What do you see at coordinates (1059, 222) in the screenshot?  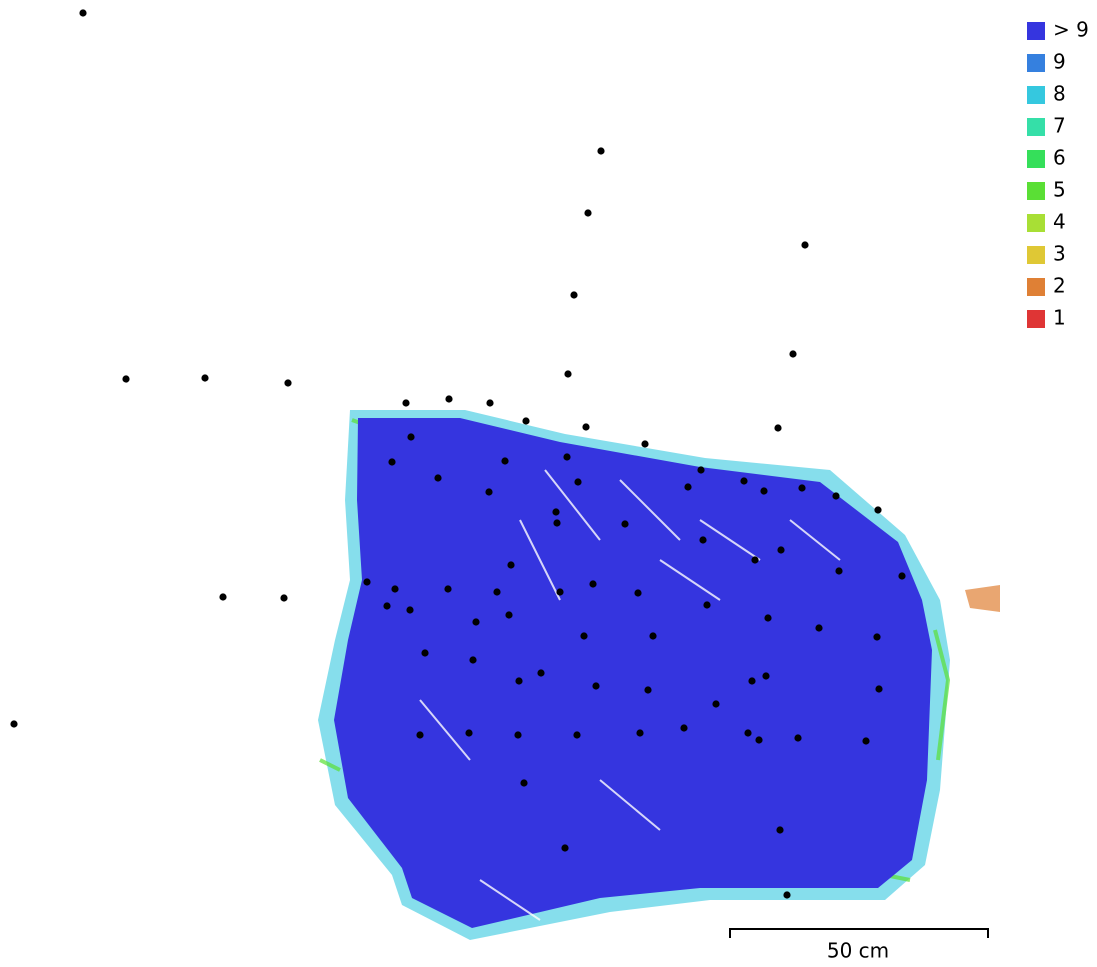 I see `legend-label: 4` at bounding box center [1059, 222].